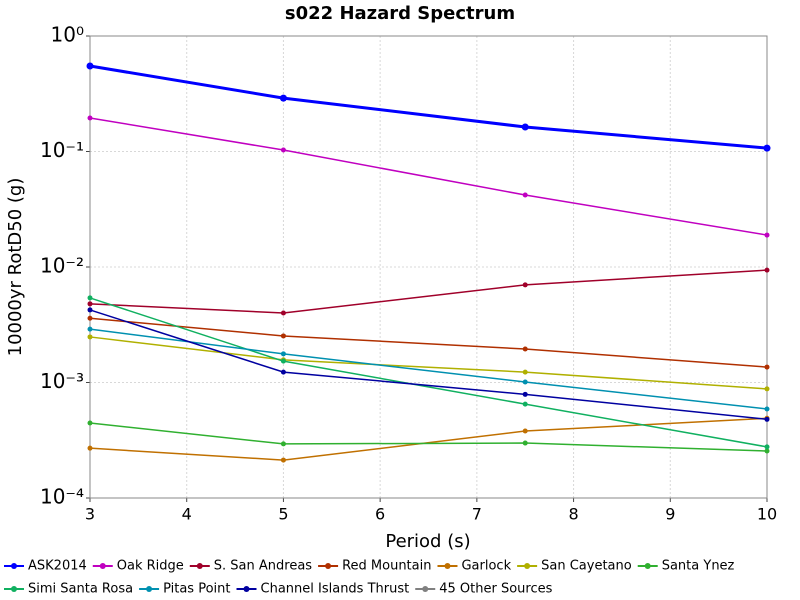 The height and width of the screenshot is (600, 800). Describe the element at coordinates (187, 514) in the screenshot. I see `x-tick-label: 4` at that location.